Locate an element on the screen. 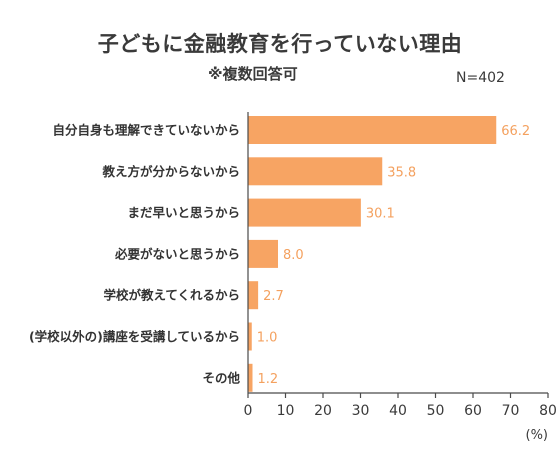 This screenshot has width=560, height=450. value-label: 2.7 is located at coordinates (273, 296).